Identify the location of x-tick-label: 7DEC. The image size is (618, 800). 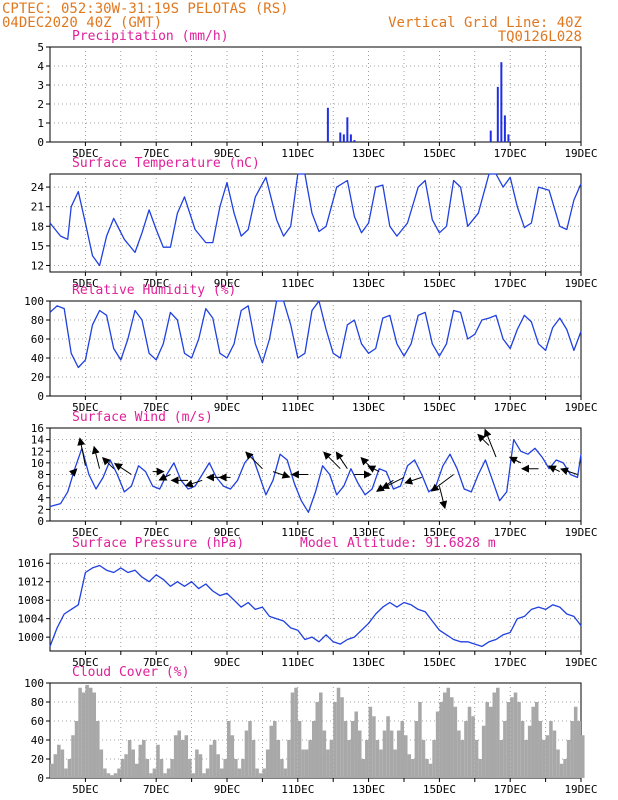
(156, 407).